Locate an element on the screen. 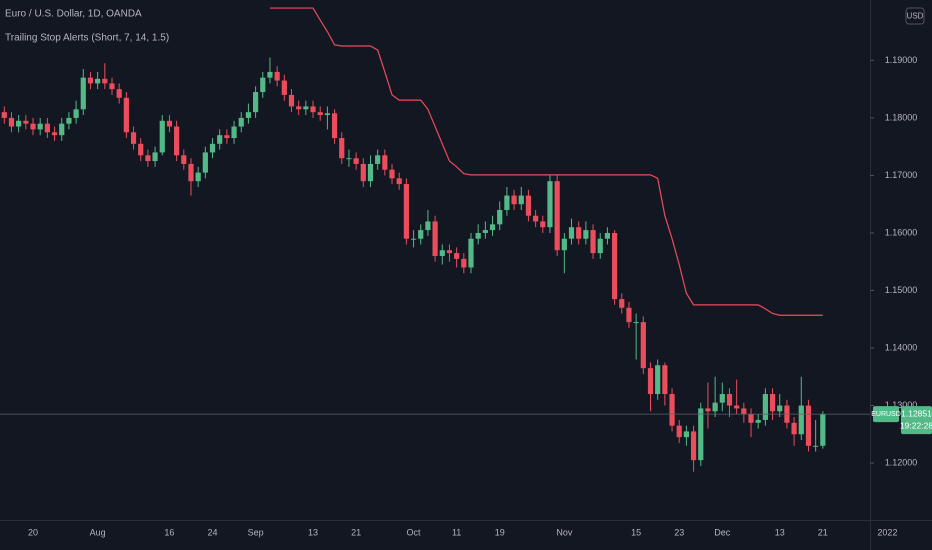  y-tick-label: 1.13000 is located at coordinates (901, 405).